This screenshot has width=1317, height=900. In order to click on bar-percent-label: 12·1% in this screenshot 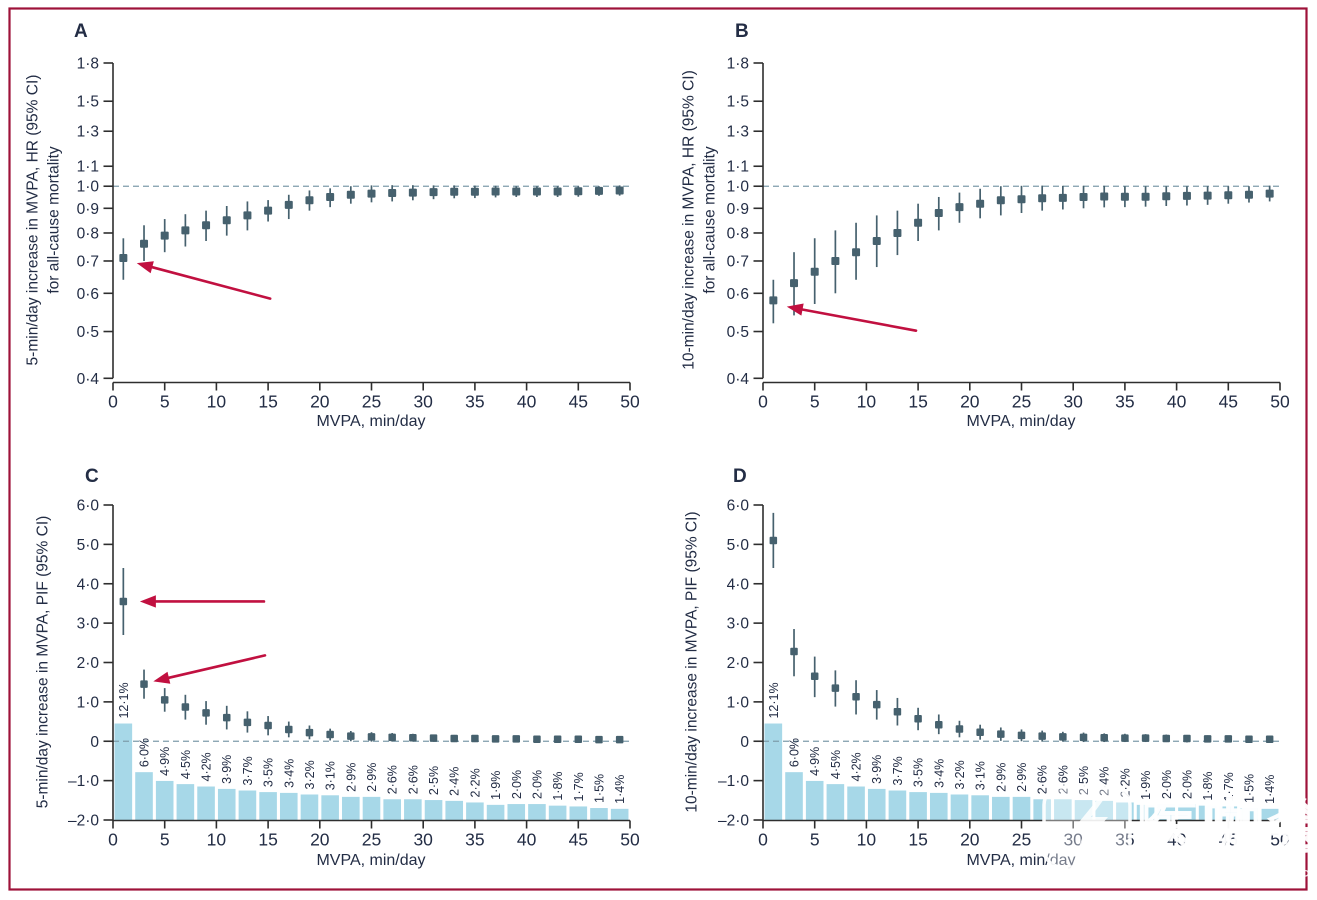, I will do `click(124, 700)`.